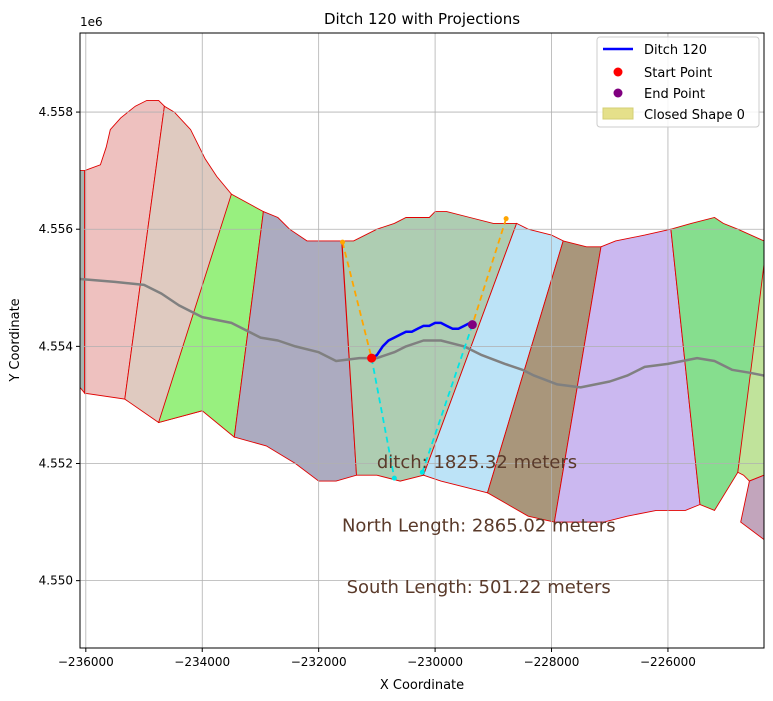 Image resolution: width=773 pixels, height=701 pixels. What do you see at coordinates (56, 112) in the screenshot?
I see `y-tick-label: 4.558` at bounding box center [56, 112].